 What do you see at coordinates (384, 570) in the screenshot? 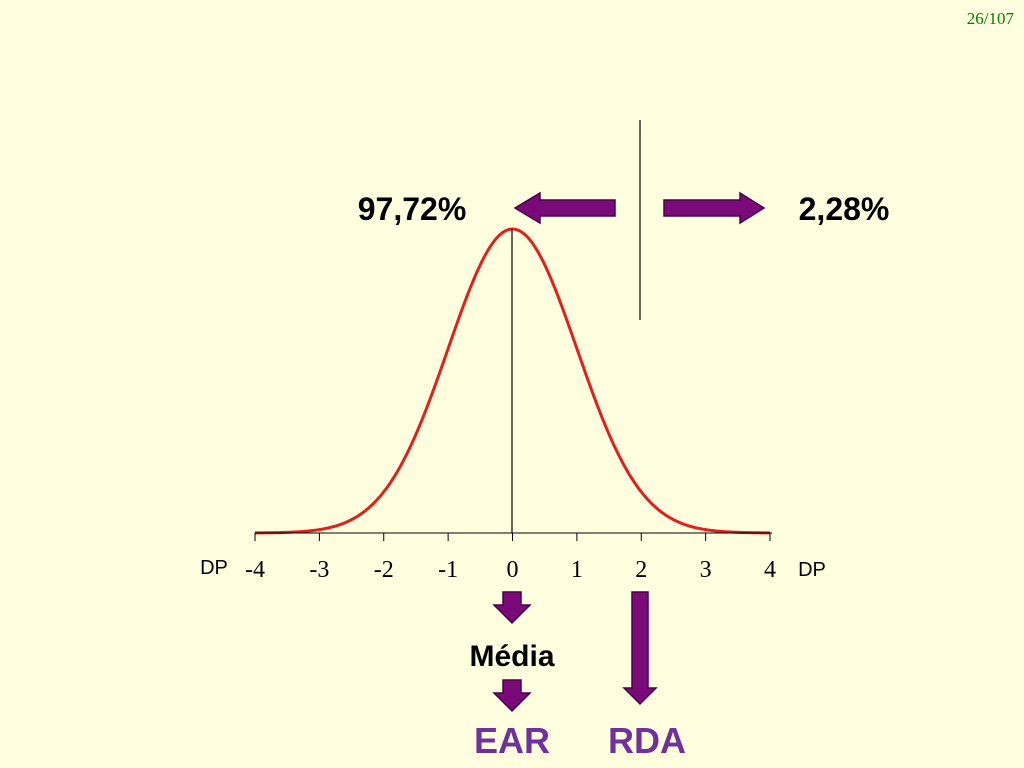
I see `x-tick-label: -2` at bounding box center [384, 570].